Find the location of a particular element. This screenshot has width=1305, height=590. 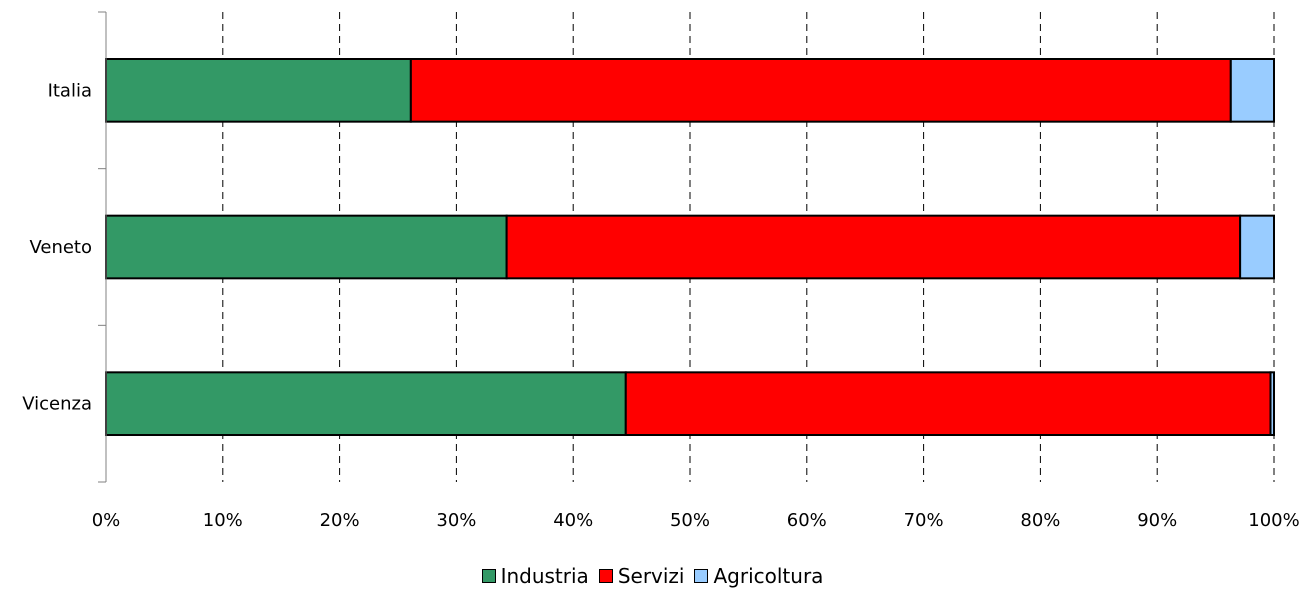

x-tick-label: 70% is located at coordinates (924, 520).